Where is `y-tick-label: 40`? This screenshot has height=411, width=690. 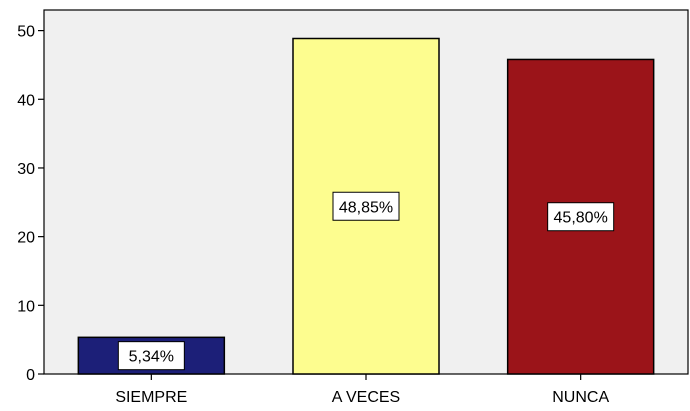
y-tick-label: 40 is located at coordinates (26, 100).